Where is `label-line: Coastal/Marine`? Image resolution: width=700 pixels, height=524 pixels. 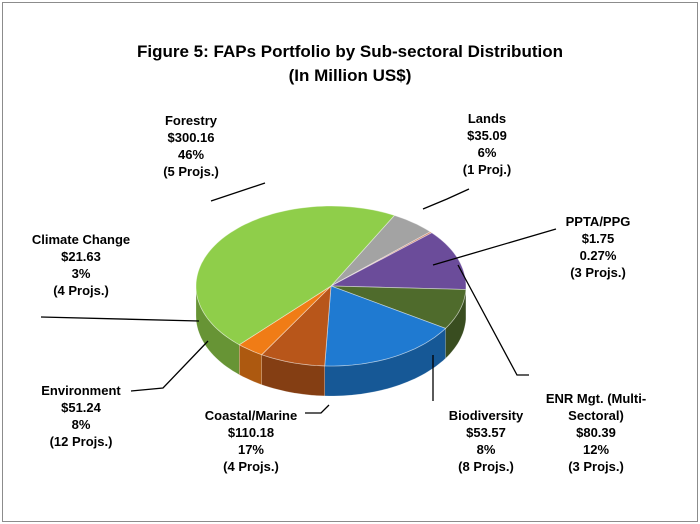
label-line: Coastal/Marine is located at coordinates (251, 415).